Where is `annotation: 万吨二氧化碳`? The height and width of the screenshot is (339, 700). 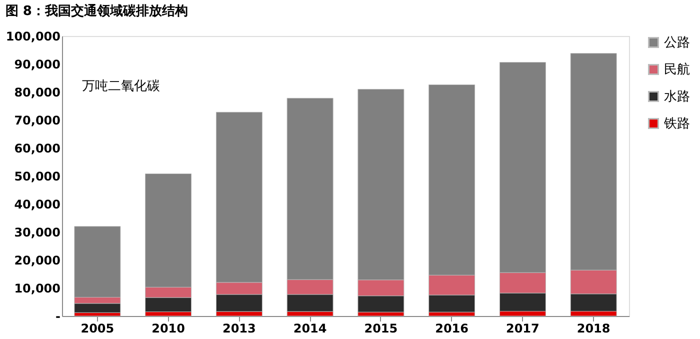 annotation: 万吨二氧化碳 is located at coordinates (121, 86).